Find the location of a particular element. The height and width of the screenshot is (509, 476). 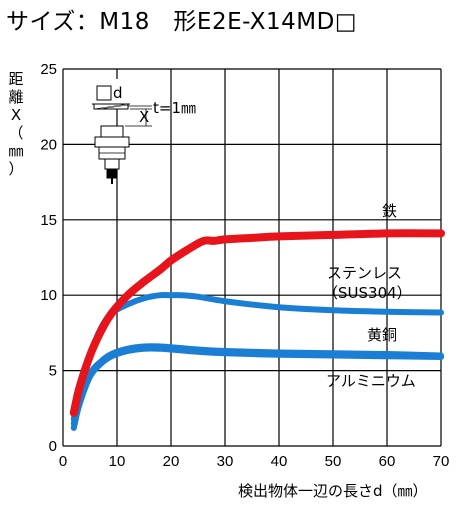

label-iron: 鉄 is located at coordinates (389, 211).